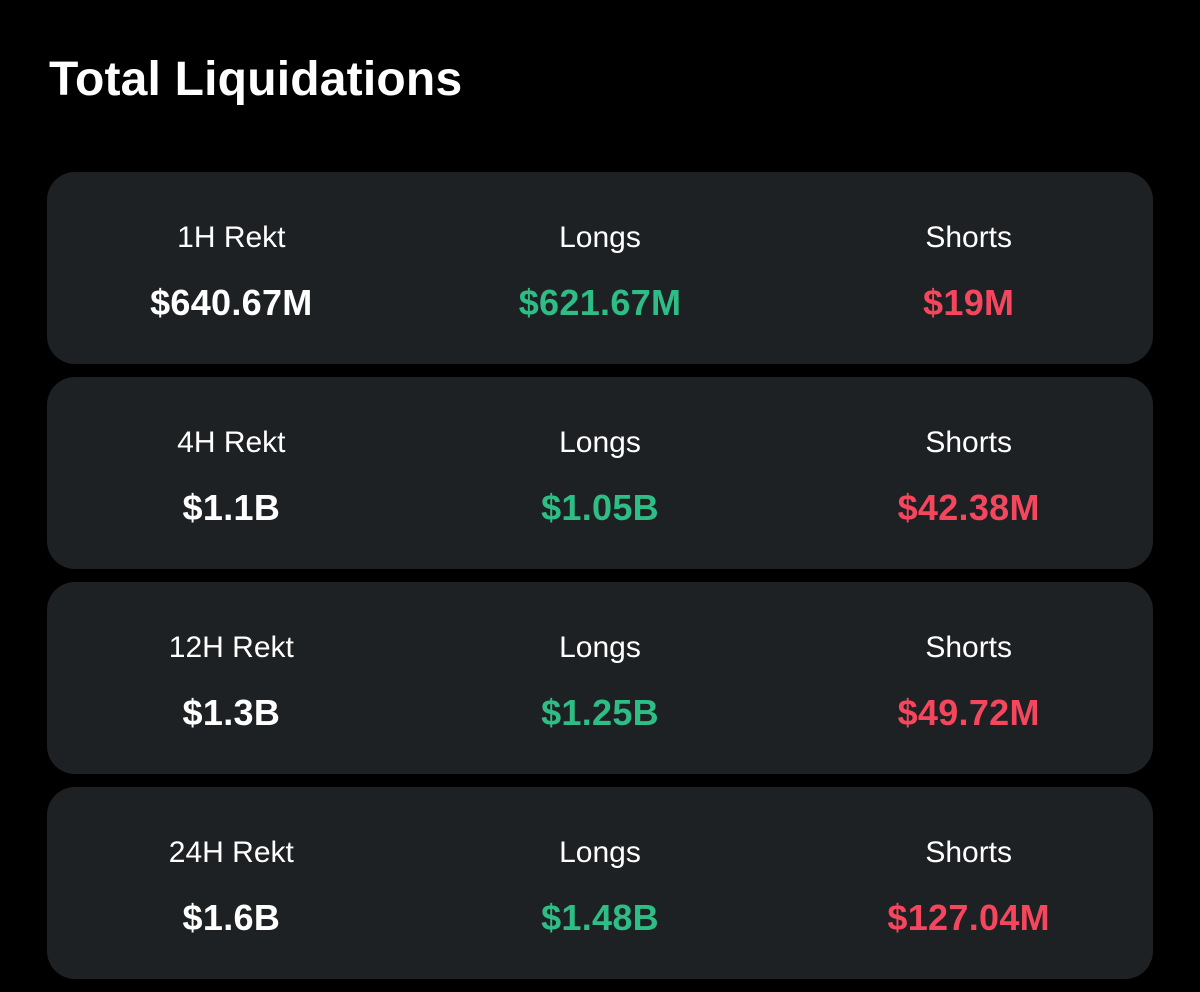 This screenshot has width=1200, height=992. I want to click on longs-value: $621.67M, so click(600, 302).